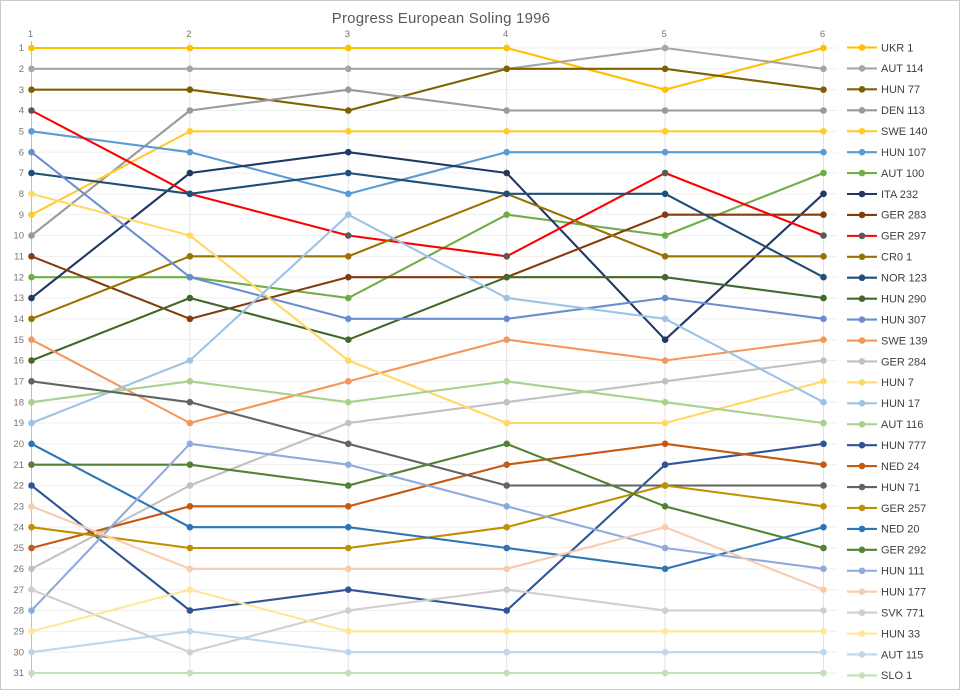 Image resolution: width=960 pixels, height=690 pixels. What do you see at coordinates (903, 362) in the screenshot?
I see `legend-label: GER 284` at bounding box center [903, 362].